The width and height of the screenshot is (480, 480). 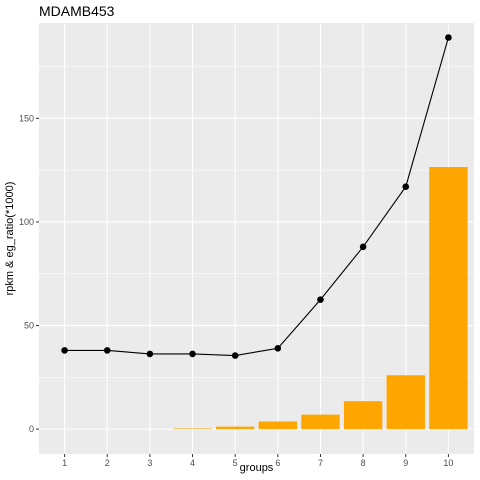 I want to click on x-tick-label: 5, so click(x=235, y=463).